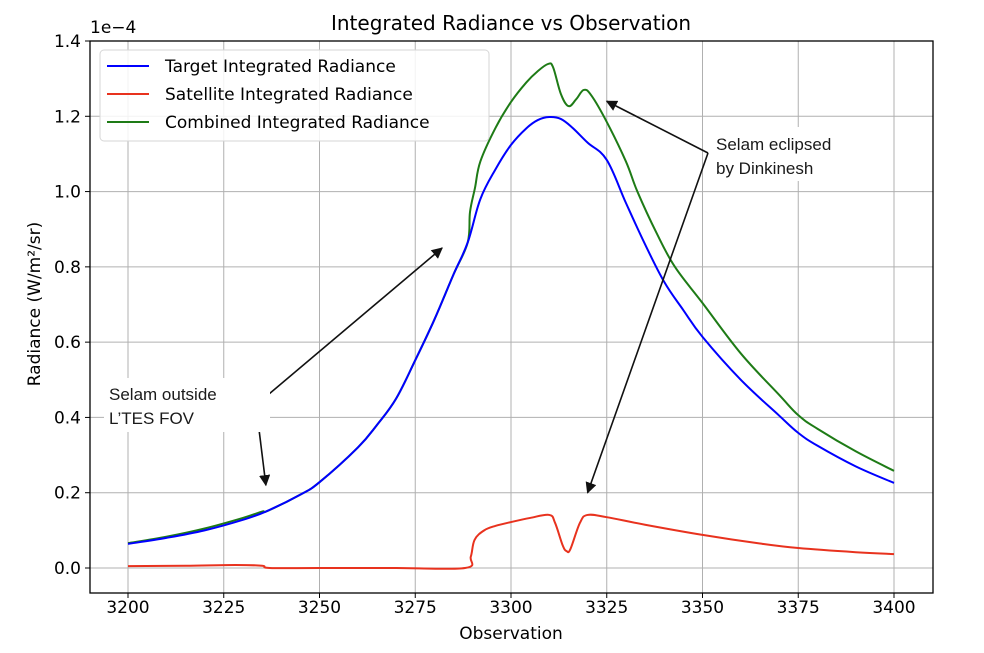  What do you see at coordinates (35, 304) in the screenshot?
I see `y-axis-label: Radiance (W/m²/sr)` at bounding box center [35, 304].